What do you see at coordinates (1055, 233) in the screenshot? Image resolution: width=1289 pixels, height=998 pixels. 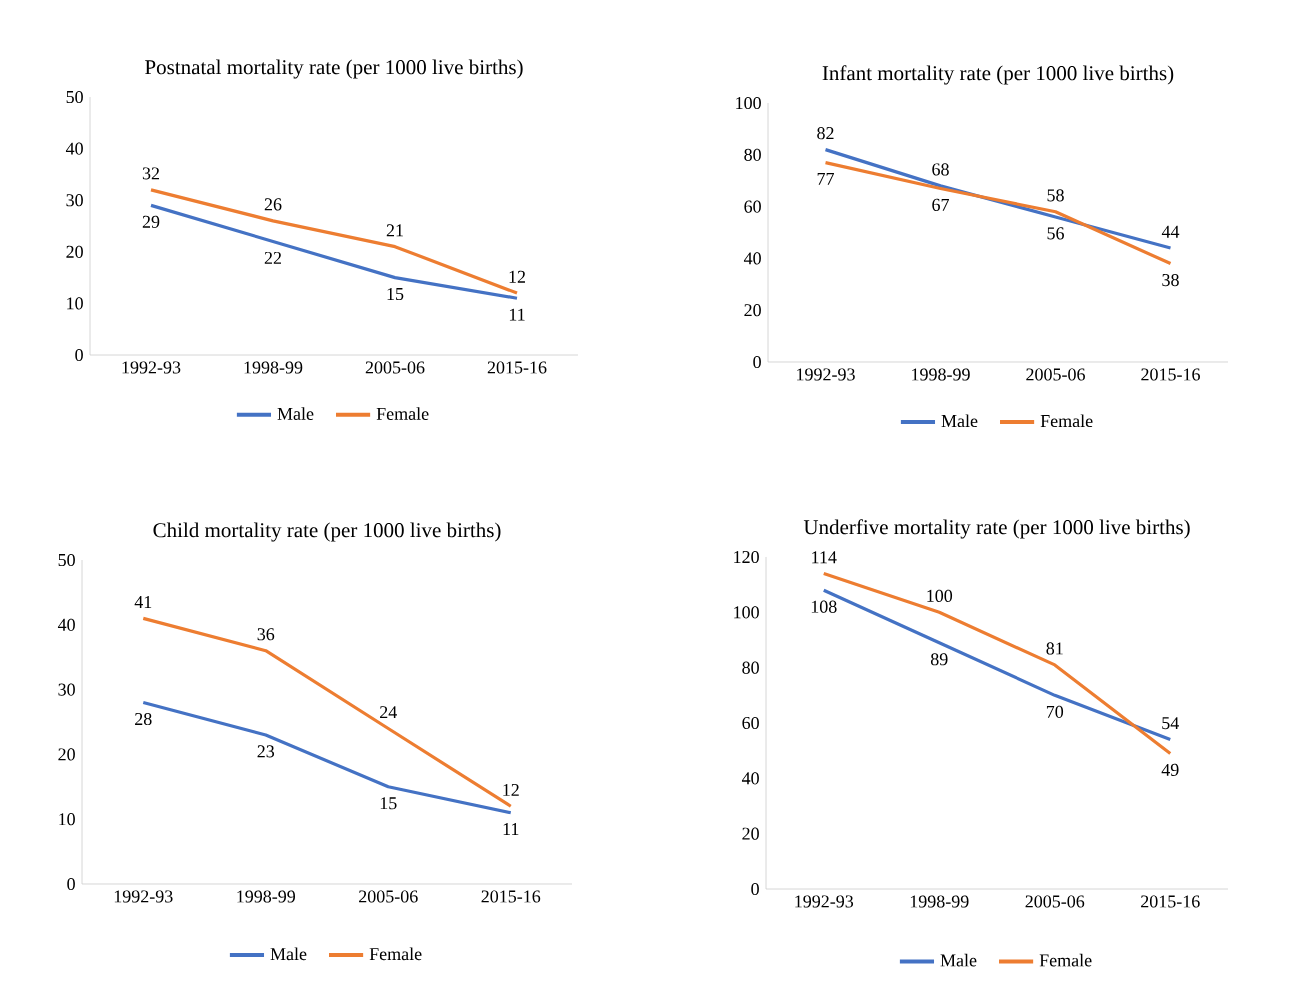 I see `data-label: 56` at bounding box center [1055, 233].